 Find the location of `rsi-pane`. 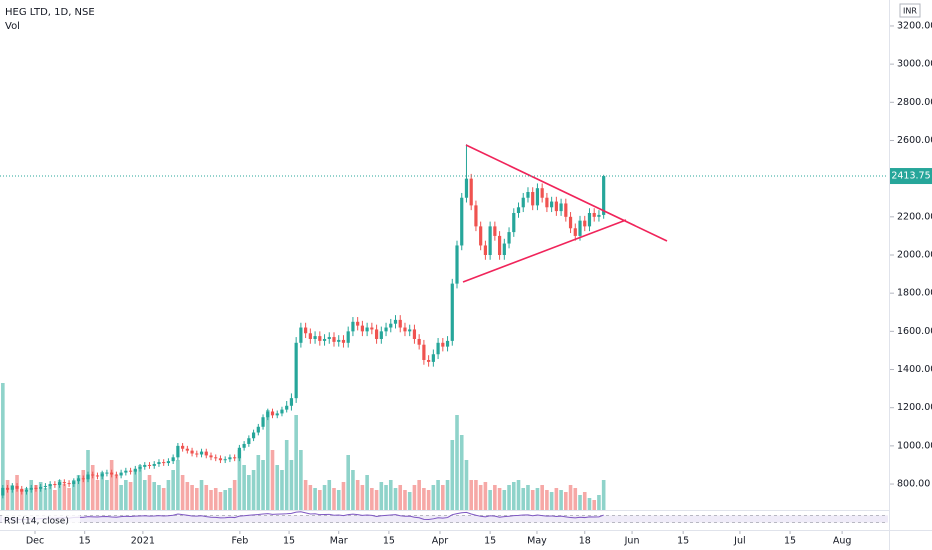

rsi-pane is located at coordinates (444, 517).